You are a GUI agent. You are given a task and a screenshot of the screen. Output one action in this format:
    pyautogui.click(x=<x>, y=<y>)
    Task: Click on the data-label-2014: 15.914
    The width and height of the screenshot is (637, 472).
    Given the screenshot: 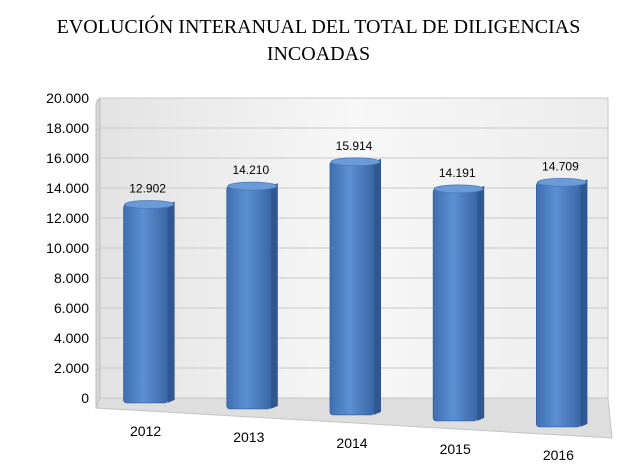 What is the action you would take?
    pyautogui.click(x=354, y=146)
    